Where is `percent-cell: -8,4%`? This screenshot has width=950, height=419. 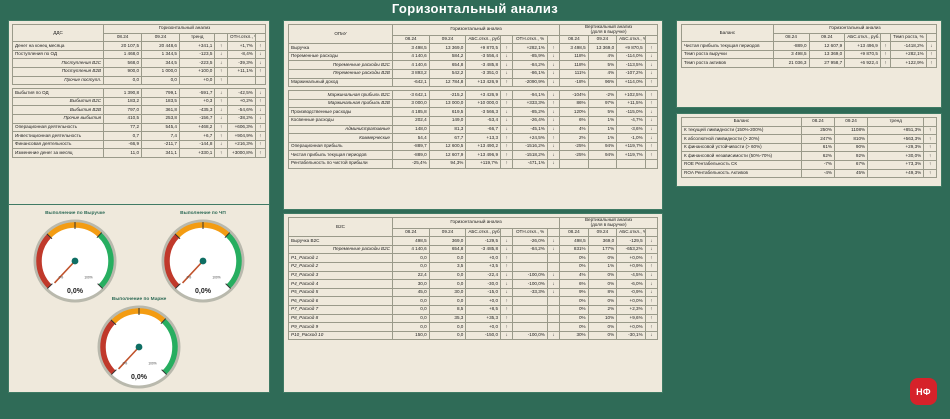 percent-cell: -8,4% is located at coordinates (241, 54).